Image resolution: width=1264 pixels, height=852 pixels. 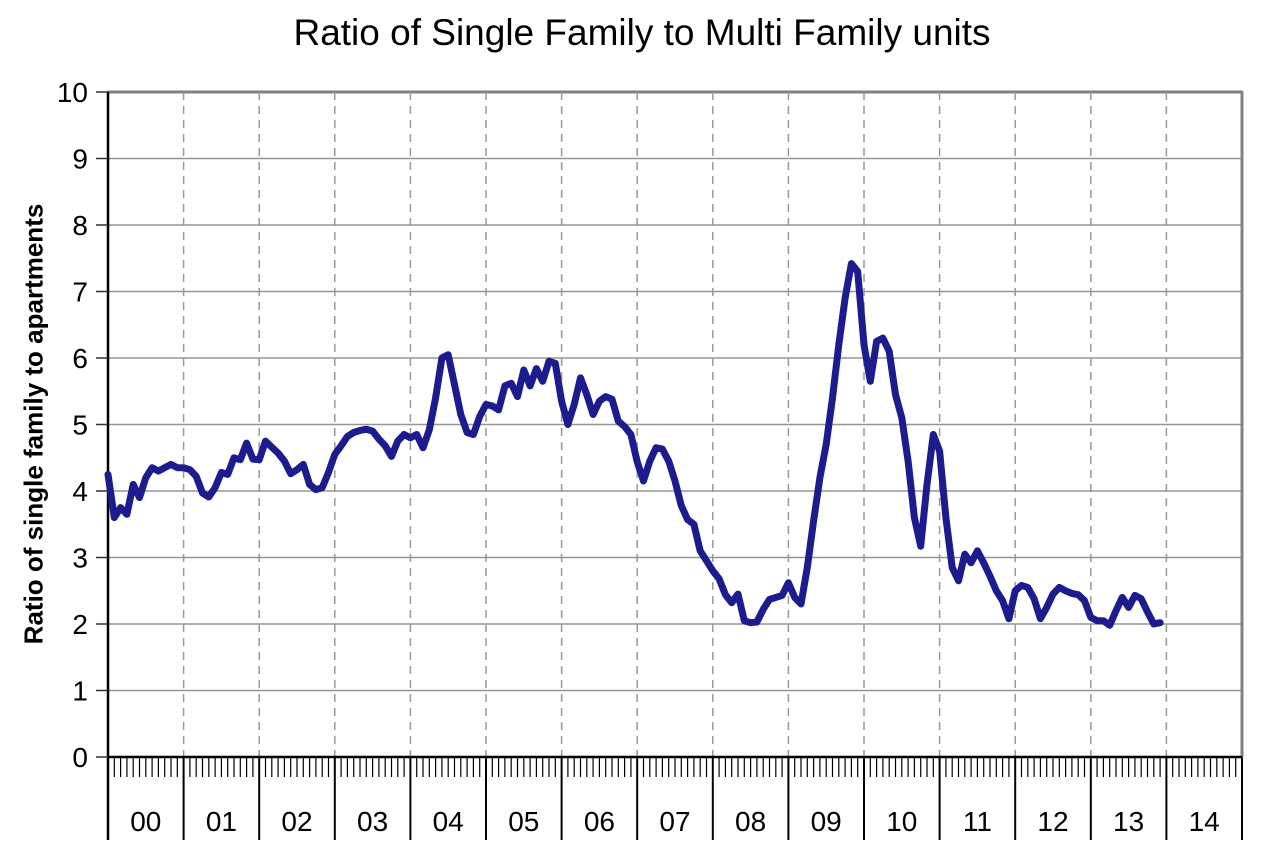 I want to click on svg-text: 05, so click(x=523, y=821).